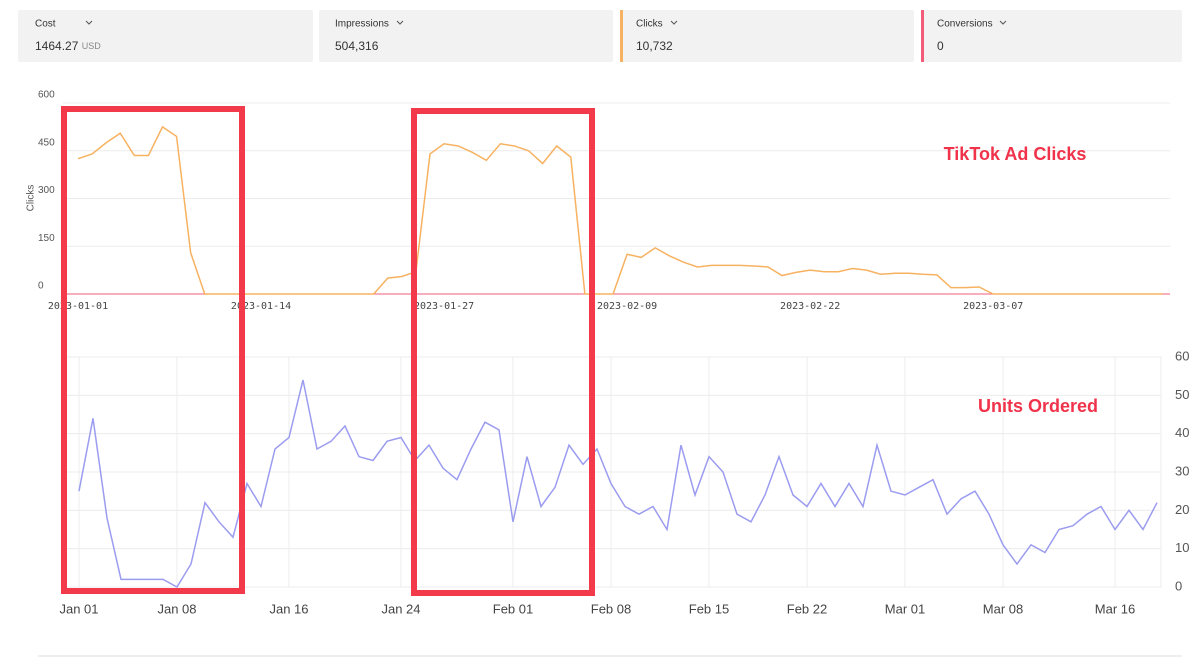 The height and width of the screenshot is (663, 1200). Describe the element at coordinates (654, 46) in the screenshot. I see `metric-value: 10,732` at that location.